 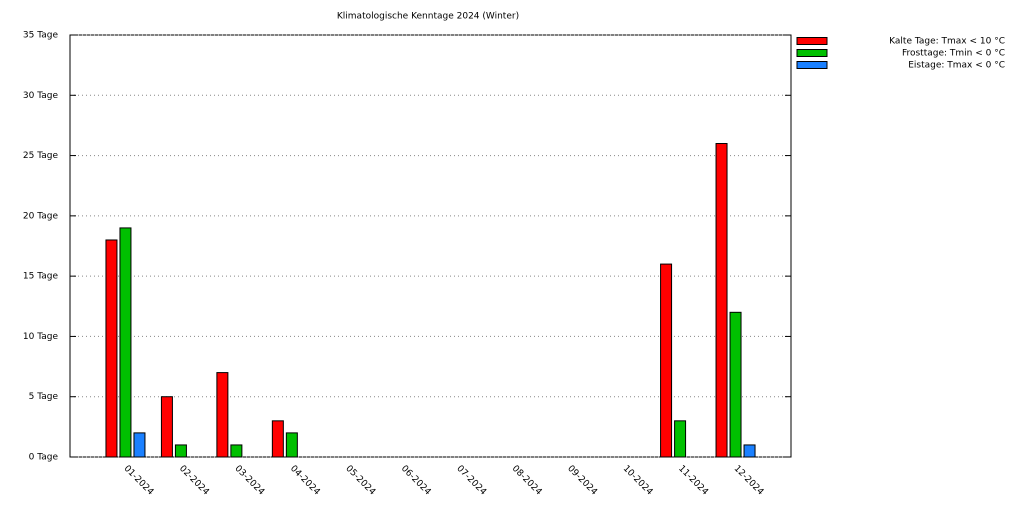 What do you see at coordinates (749, 481) in the screenshot?
I see `x-tick-label: 12-2024` at bounding box center [749, 481].